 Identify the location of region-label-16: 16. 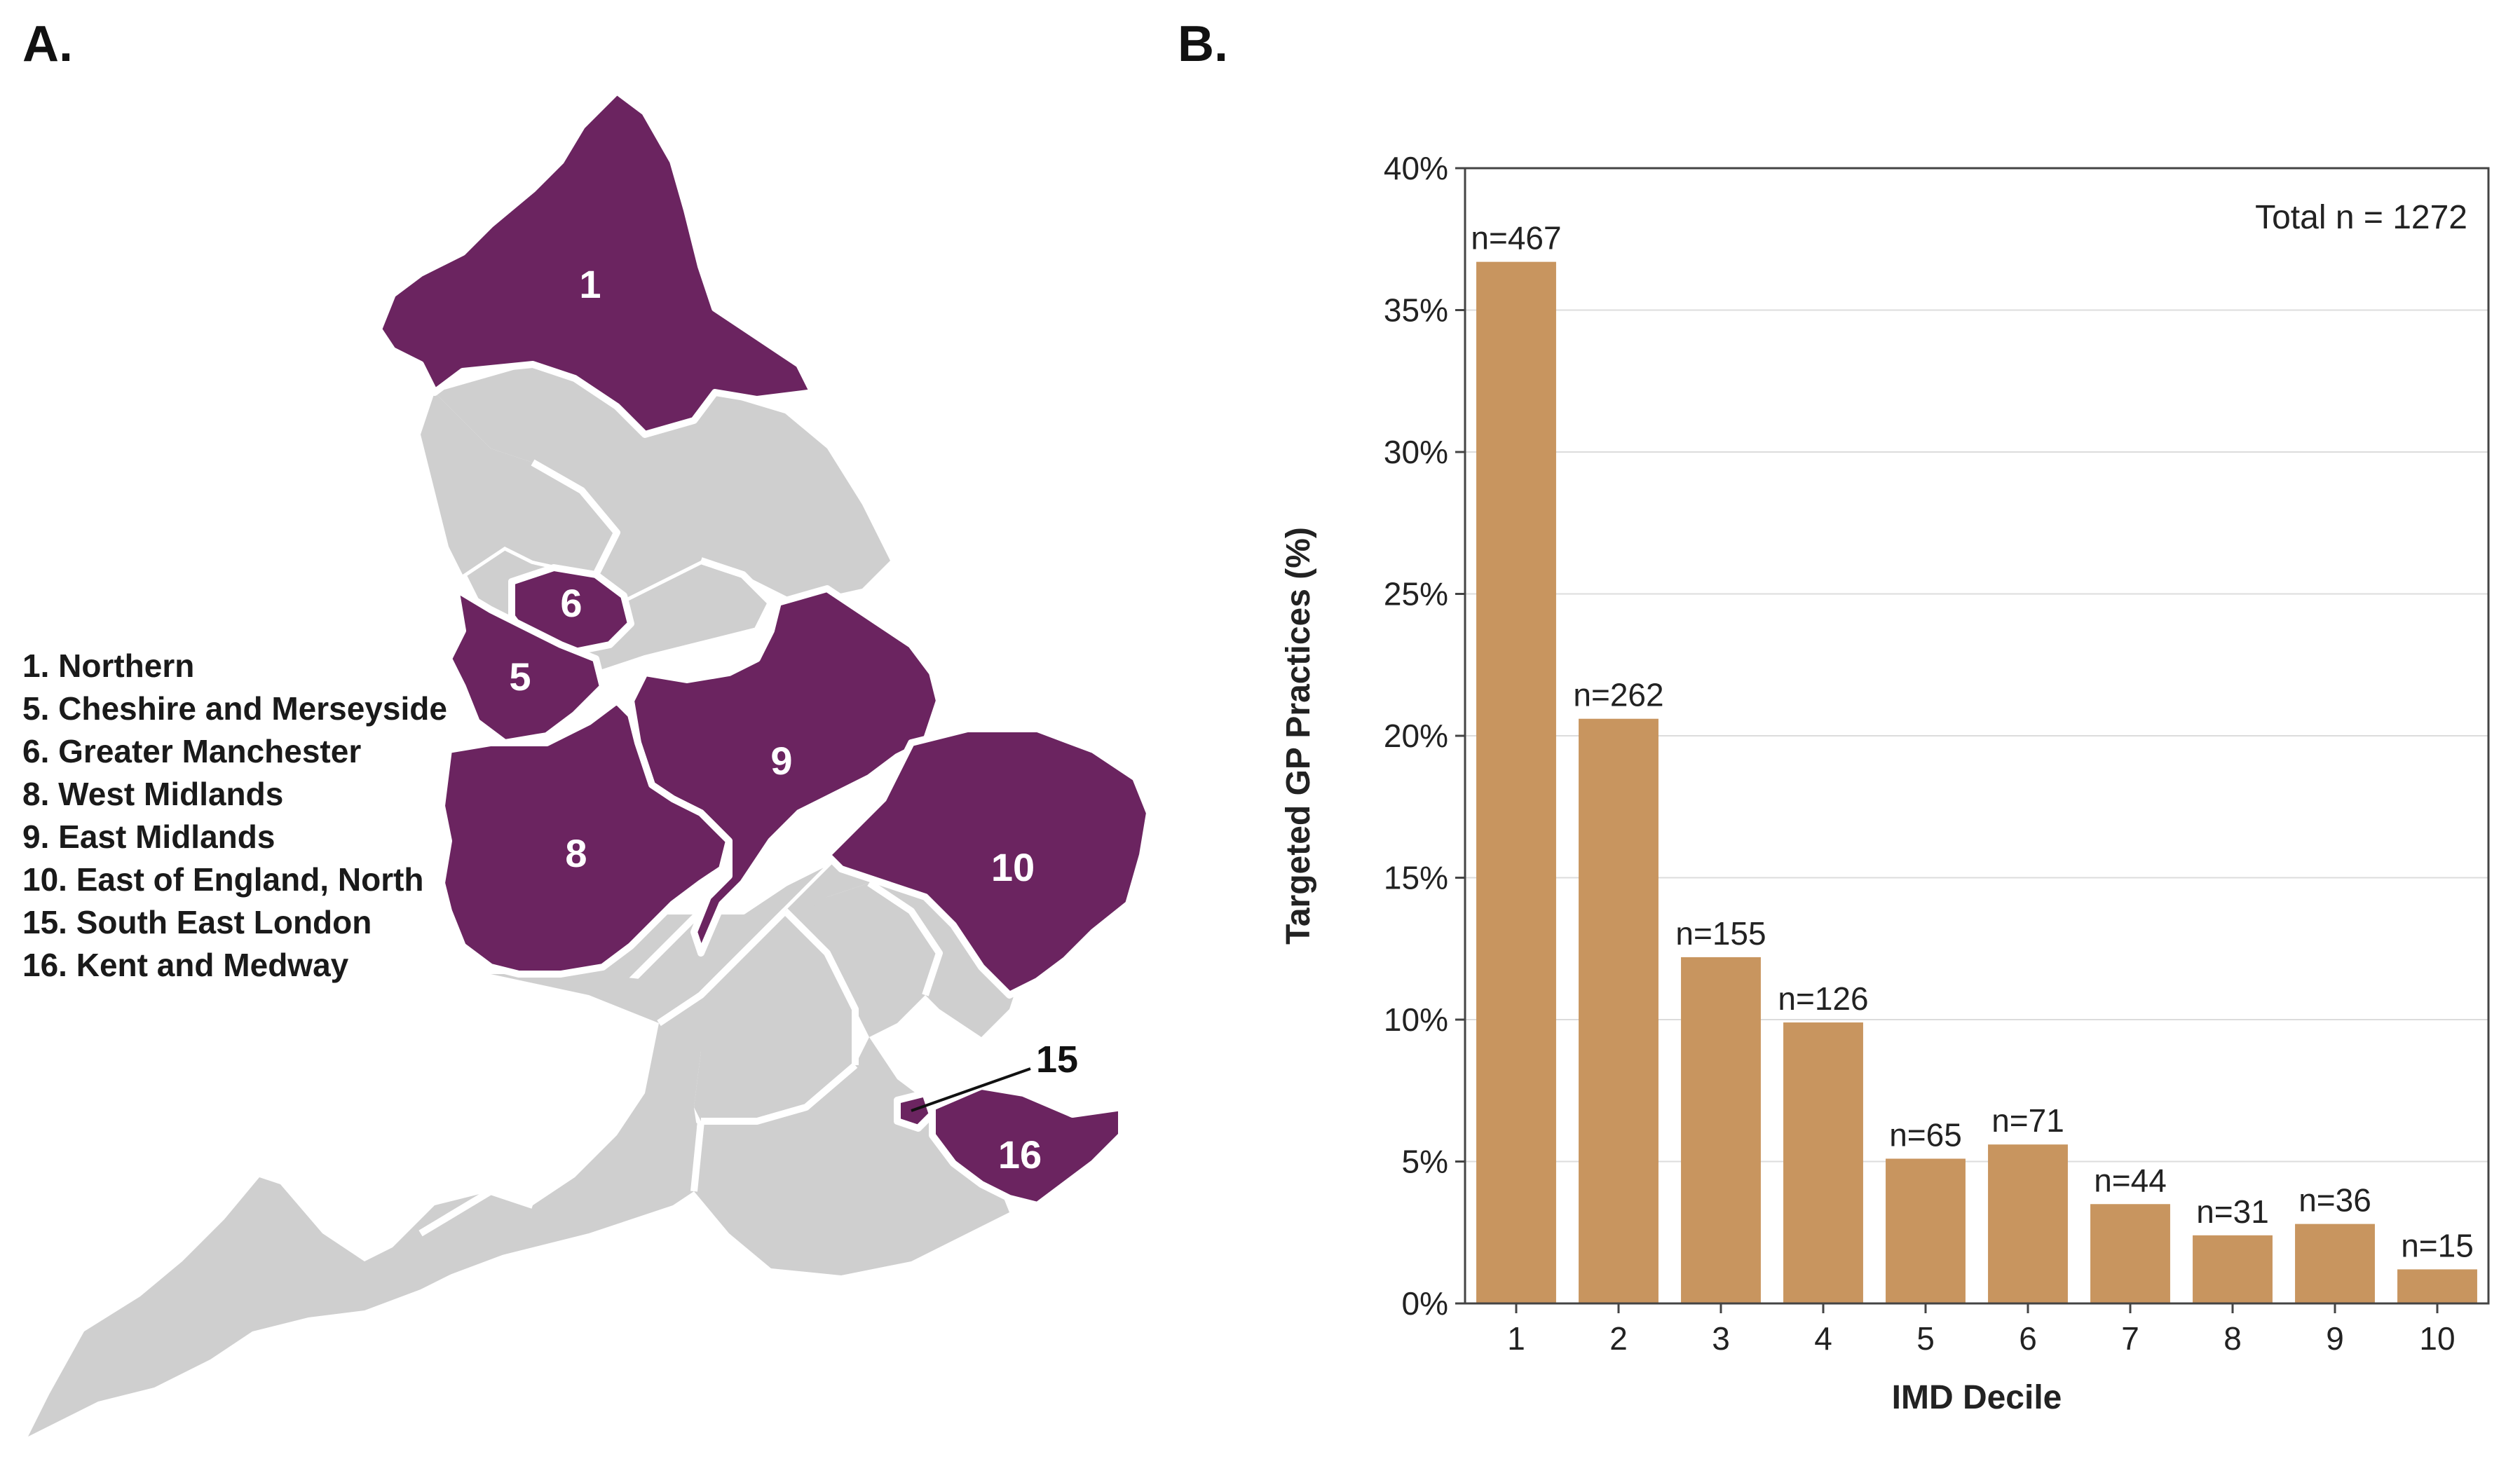
(1020, 1154).